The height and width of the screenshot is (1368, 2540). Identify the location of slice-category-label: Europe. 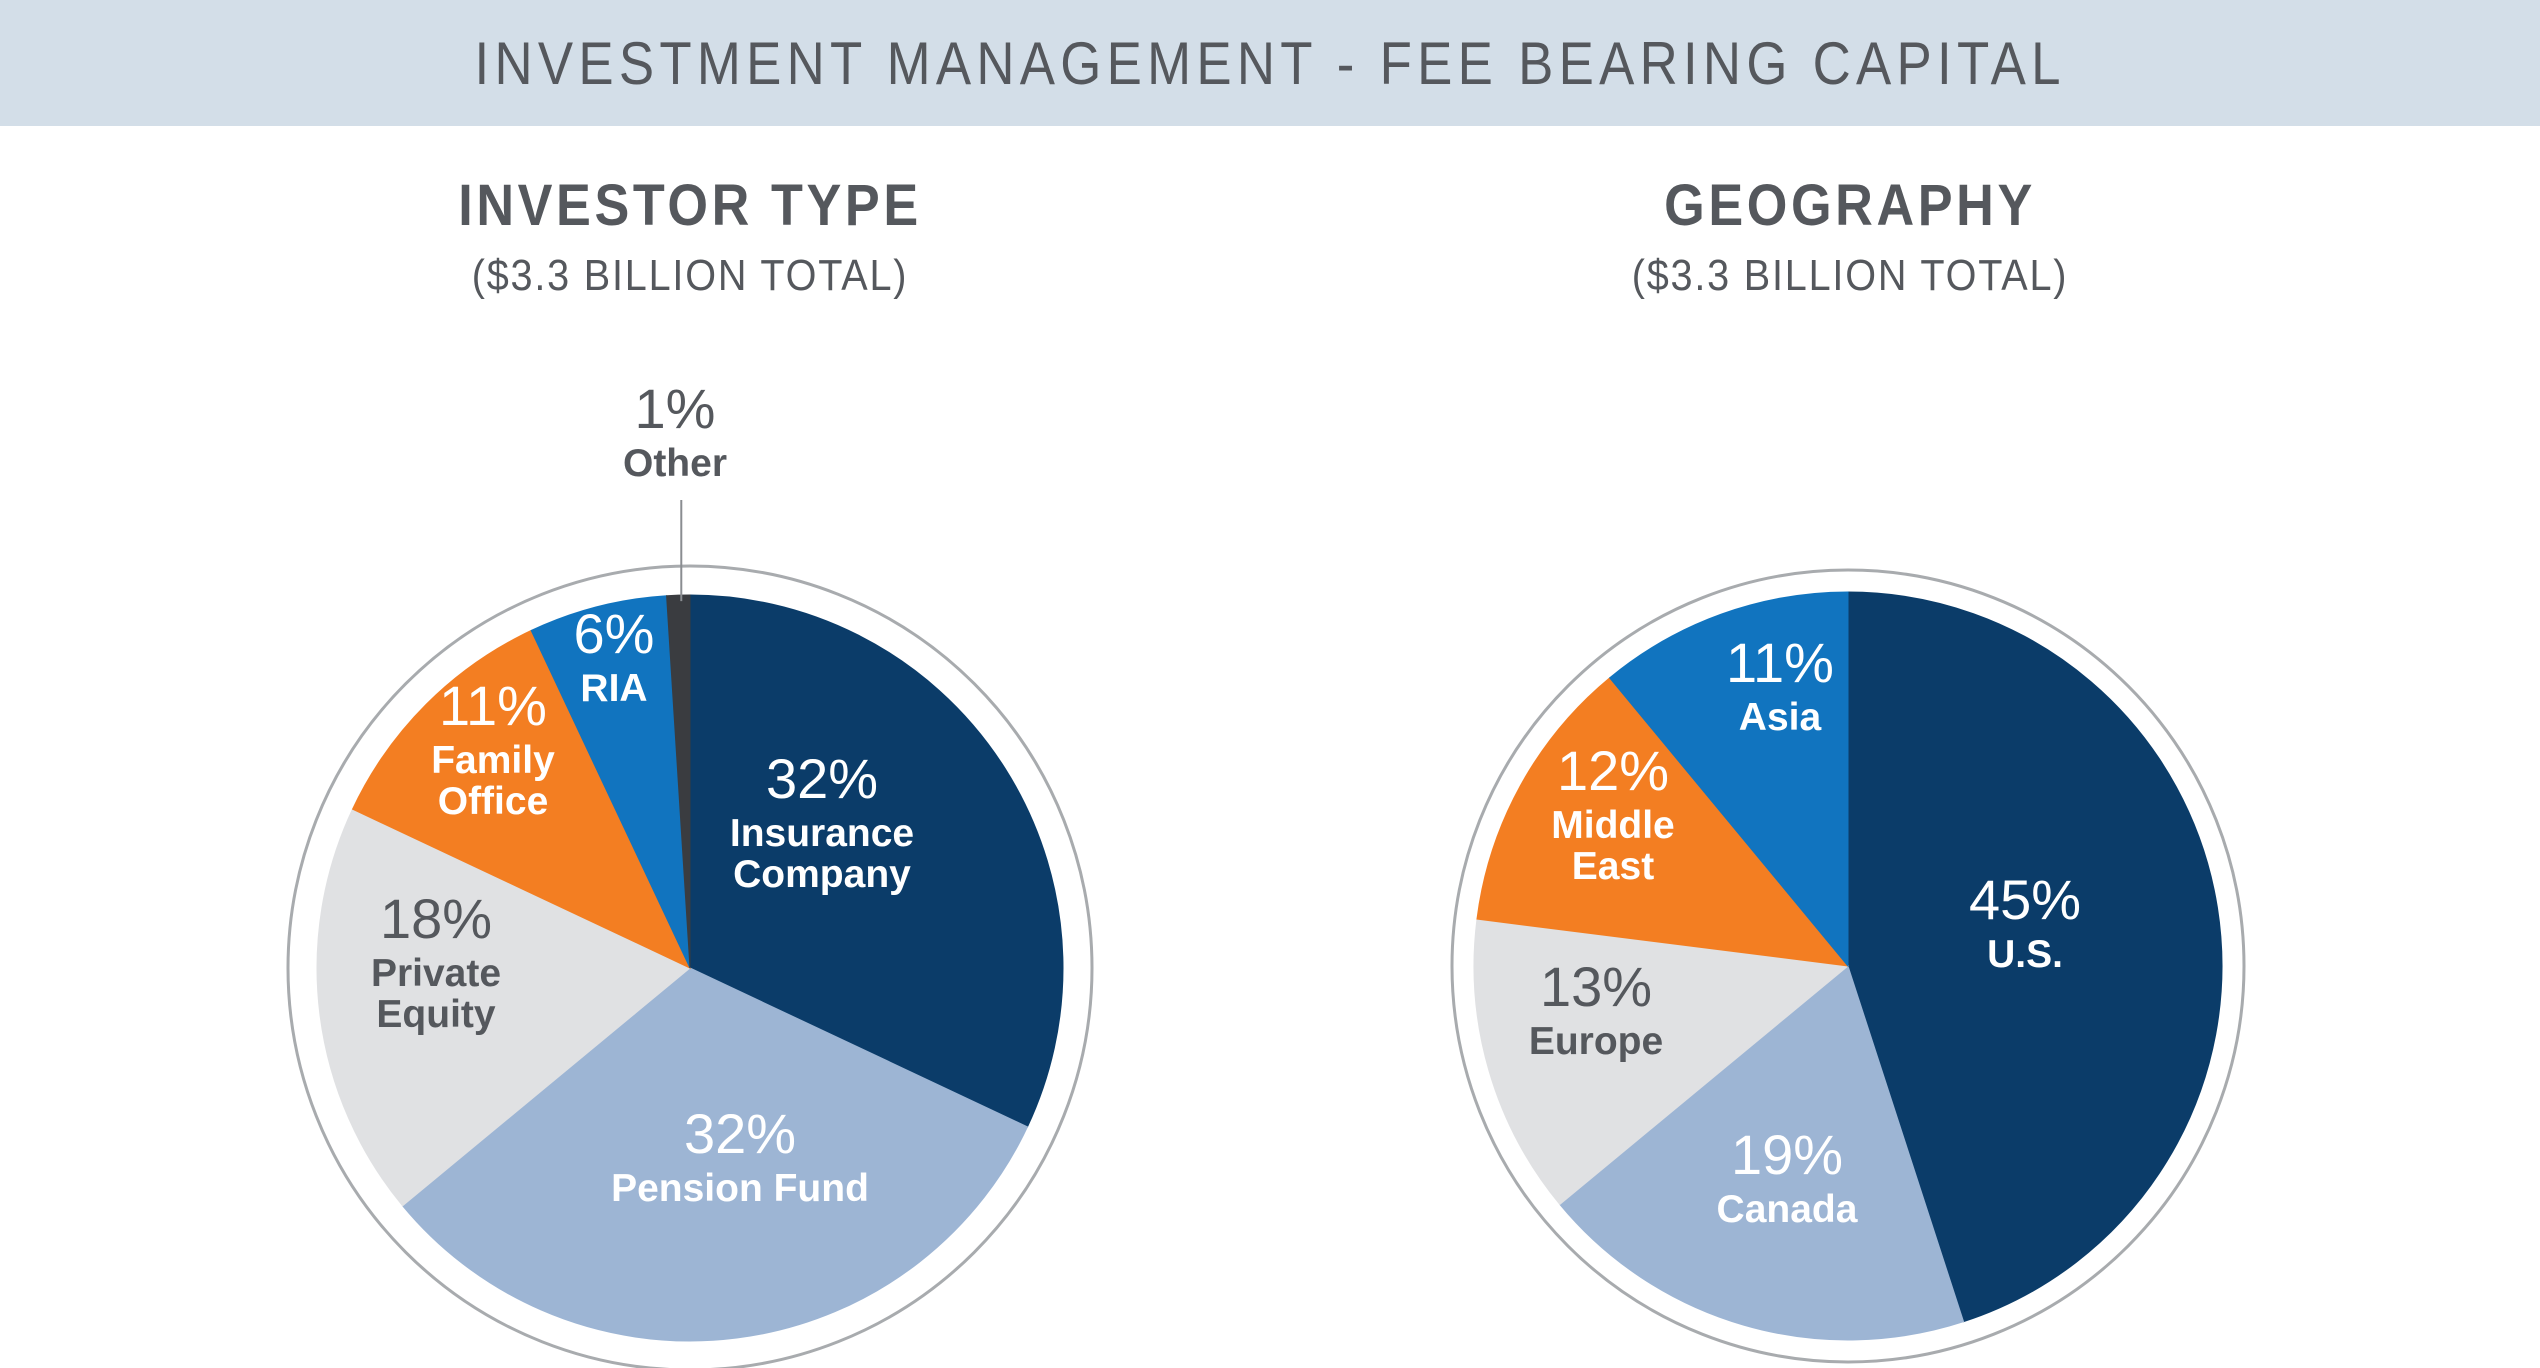
(1596, 1041).